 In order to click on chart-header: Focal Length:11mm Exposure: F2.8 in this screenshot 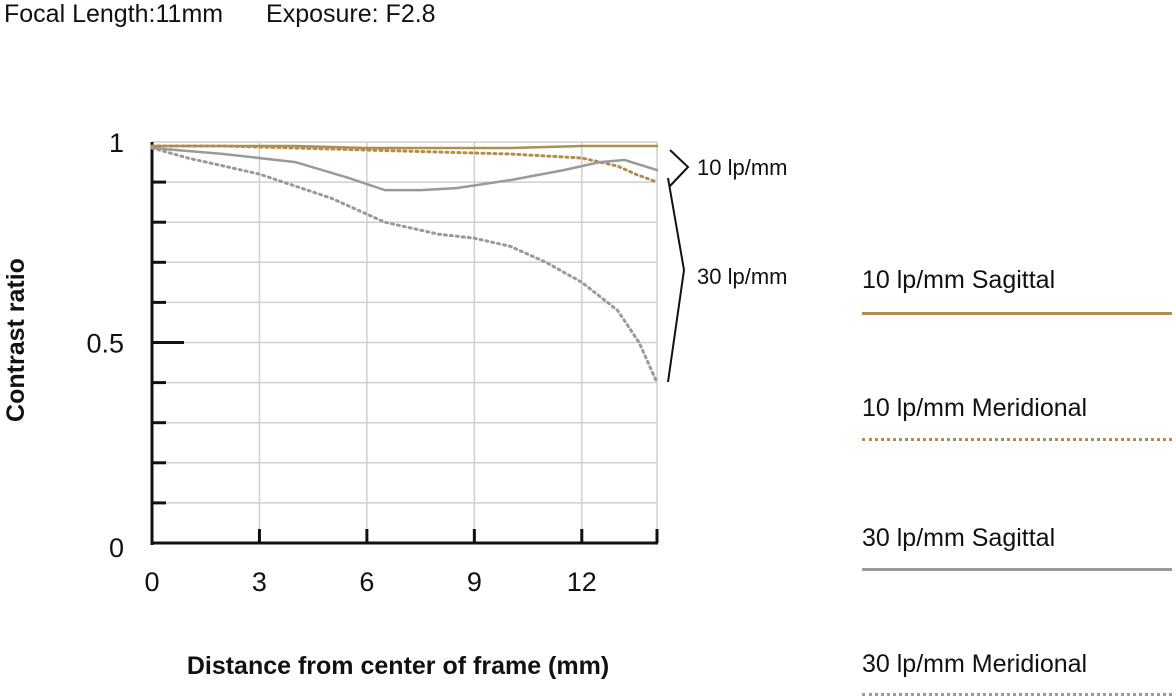, I will do `click(220, 14)`.